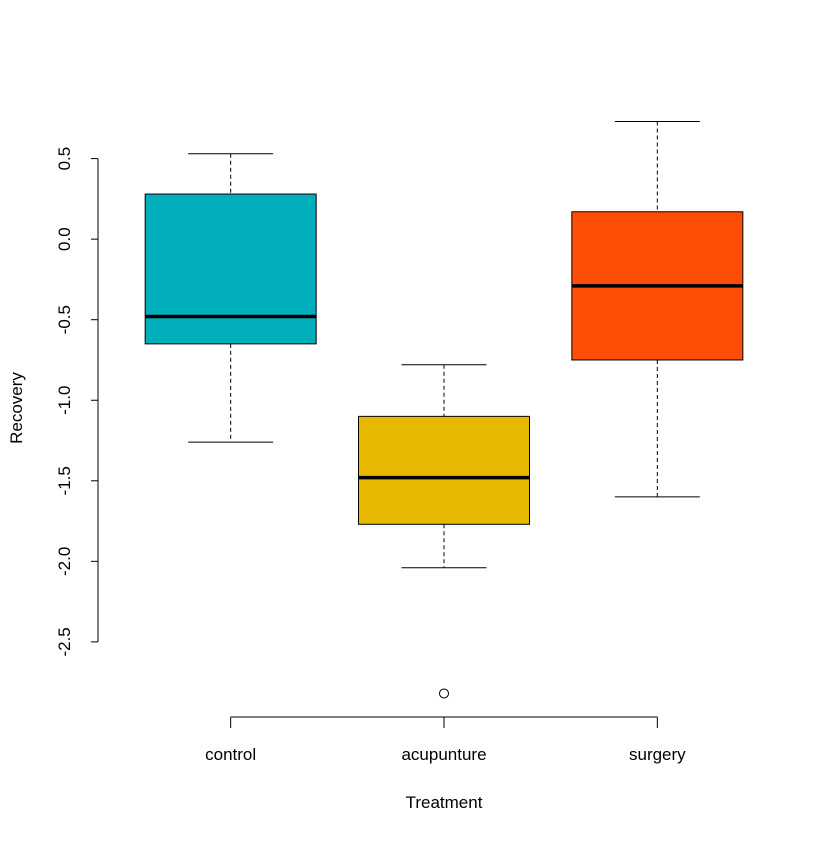  Describe the element at coordinates (64, 159) in the screenshot. I see `y-tick-label: 0.5` at that location.